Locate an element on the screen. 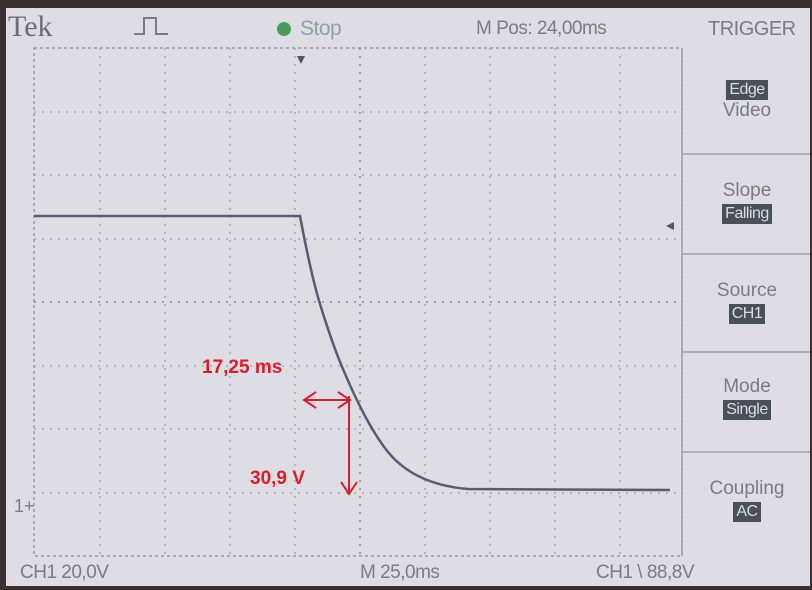 This screenshot has width=812, height=590. menu-separators is located at coordinates (745, 302).